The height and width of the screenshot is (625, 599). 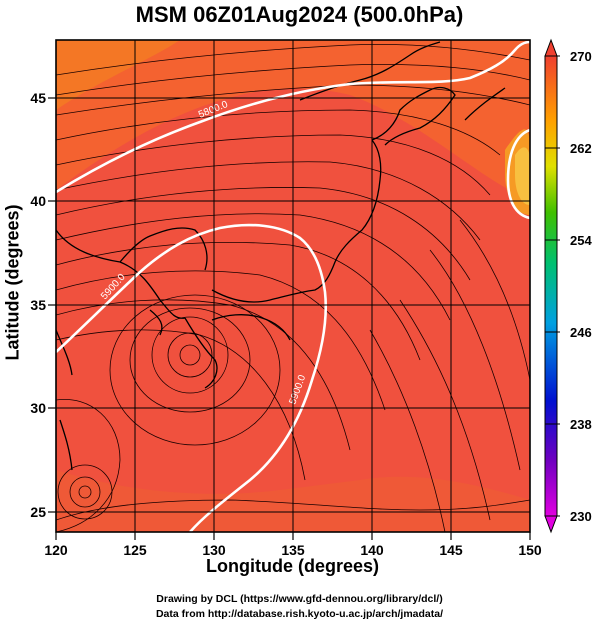 What do you see at coordinates (38, 408) in the screenshot?
I see `y-tick-label: 30` at bounding box center [38, 408].